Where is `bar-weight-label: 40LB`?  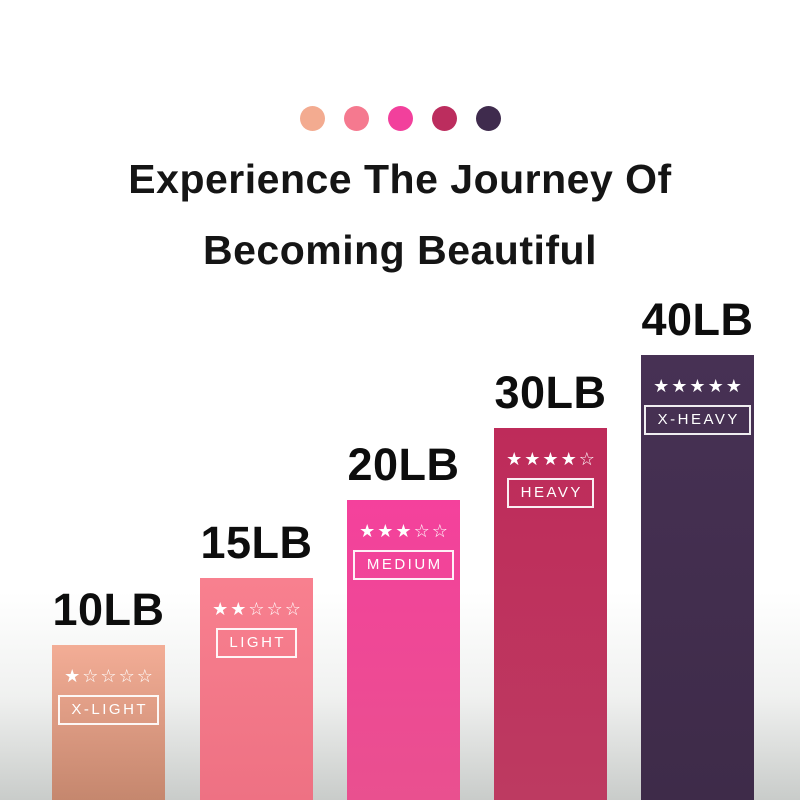 bar-weight-label: 40LB is located at coordinates (697, 319).